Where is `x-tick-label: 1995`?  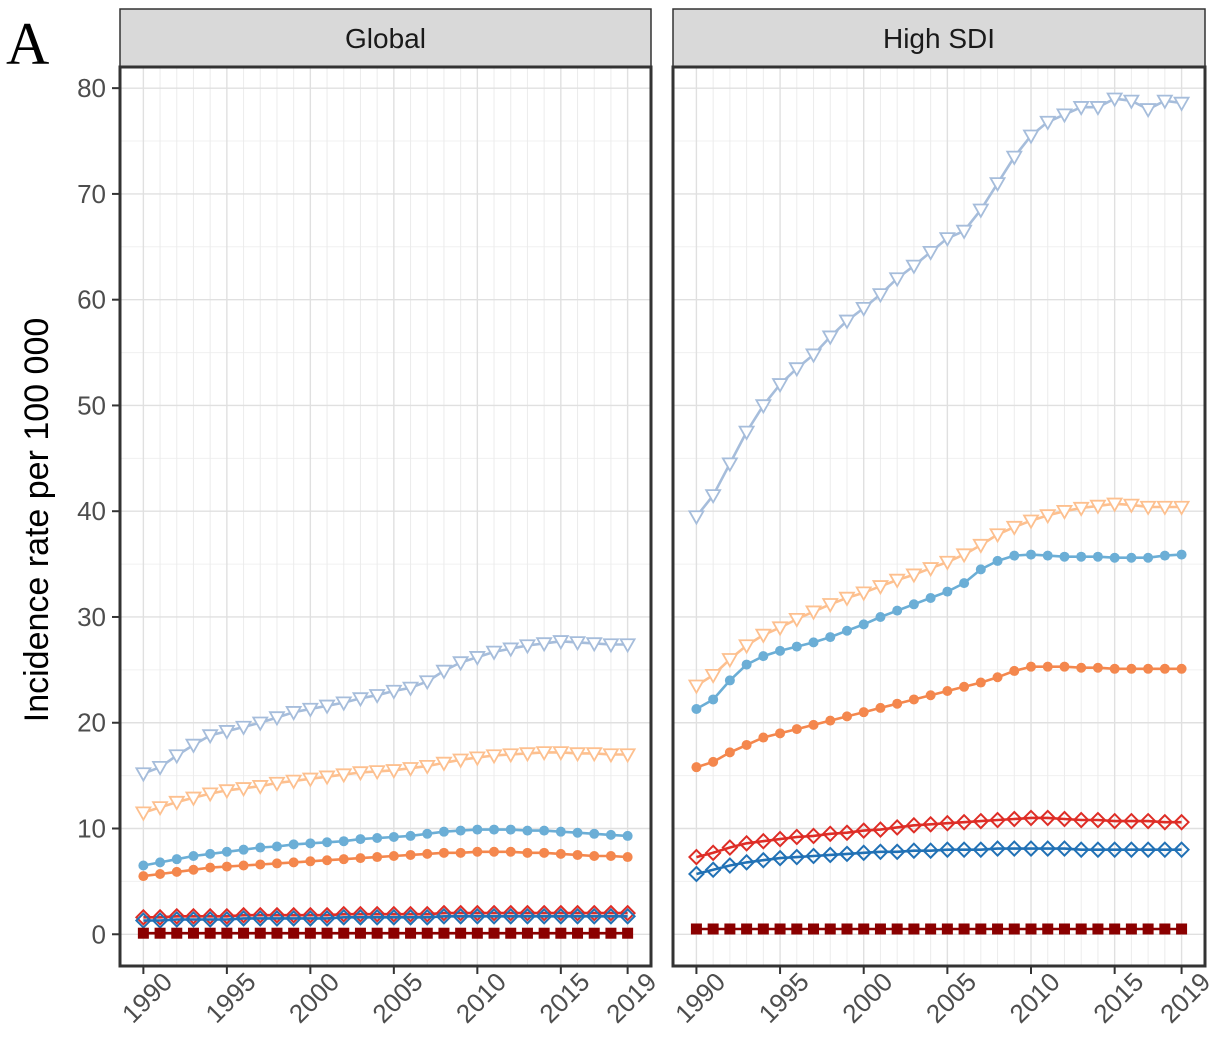
x-tick-label: 1995 is located at coordinates (784, 998).